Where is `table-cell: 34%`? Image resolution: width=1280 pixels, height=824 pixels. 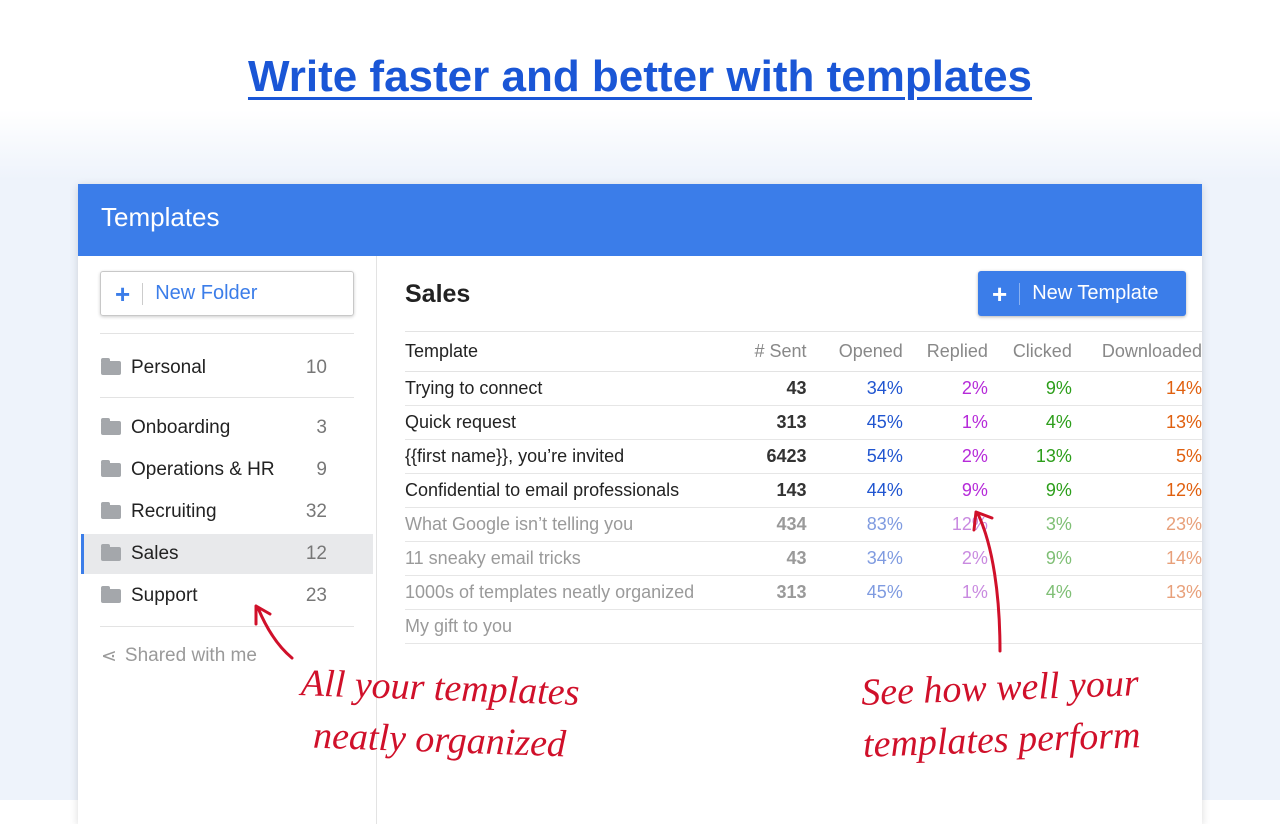 table-cell: 34% is located at coordinates (854, 558).